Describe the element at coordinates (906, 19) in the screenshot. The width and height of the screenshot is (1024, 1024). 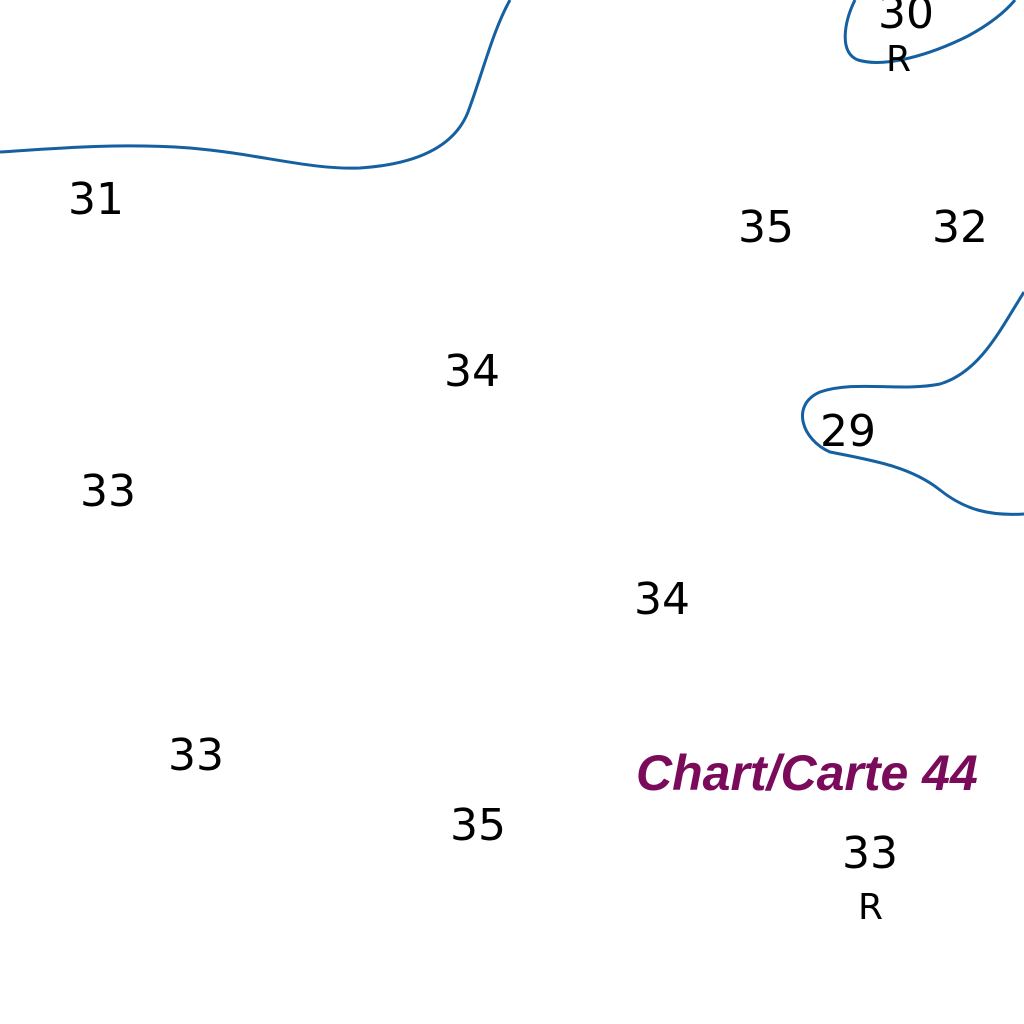
I see `depth-sounding: 30` at that location.